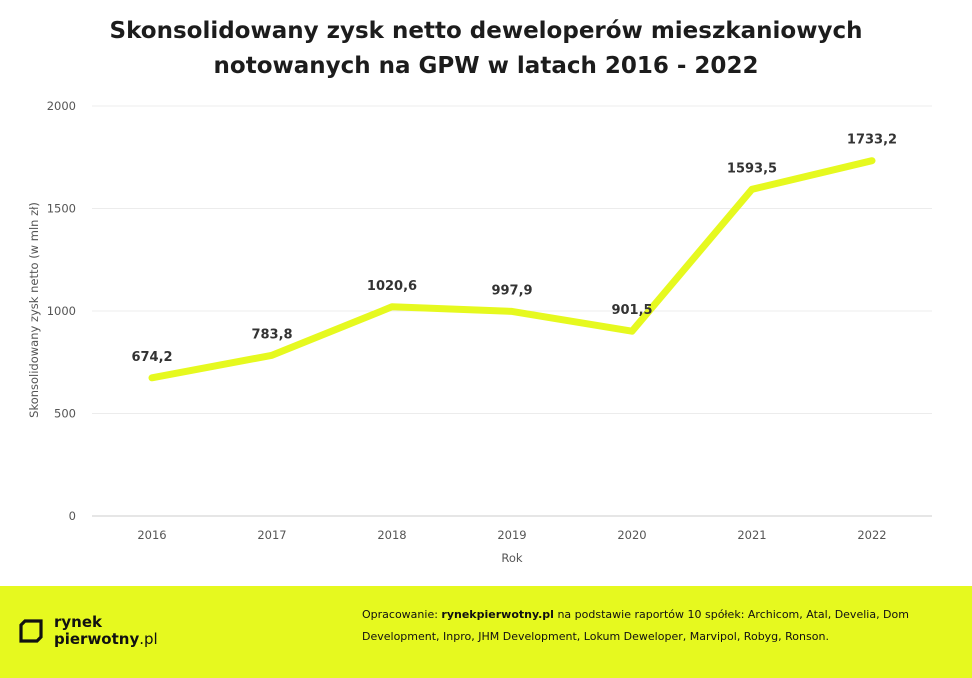  Describe the element at coordinates (631, 310) in the screenshot. I see `data-label: 901,5` at that location.